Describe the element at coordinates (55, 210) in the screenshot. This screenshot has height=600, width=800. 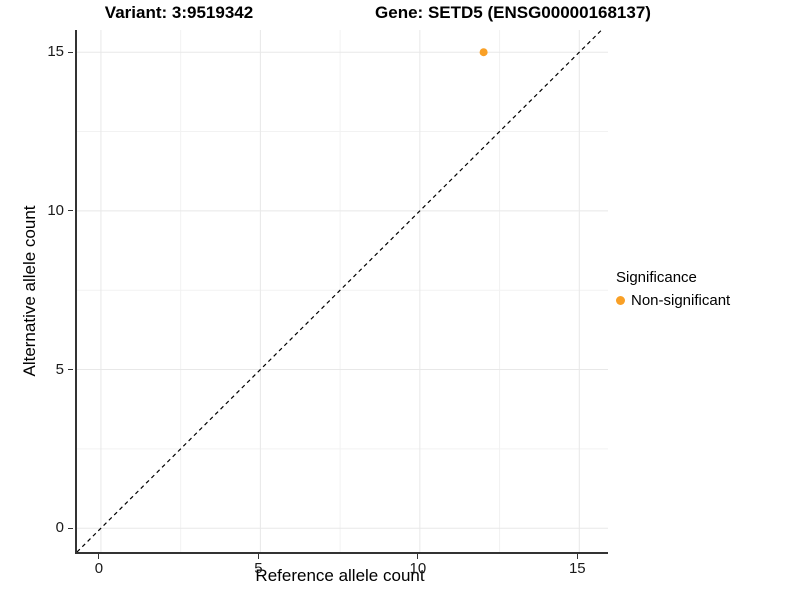
I see `y-tick-label: 10` at that location.